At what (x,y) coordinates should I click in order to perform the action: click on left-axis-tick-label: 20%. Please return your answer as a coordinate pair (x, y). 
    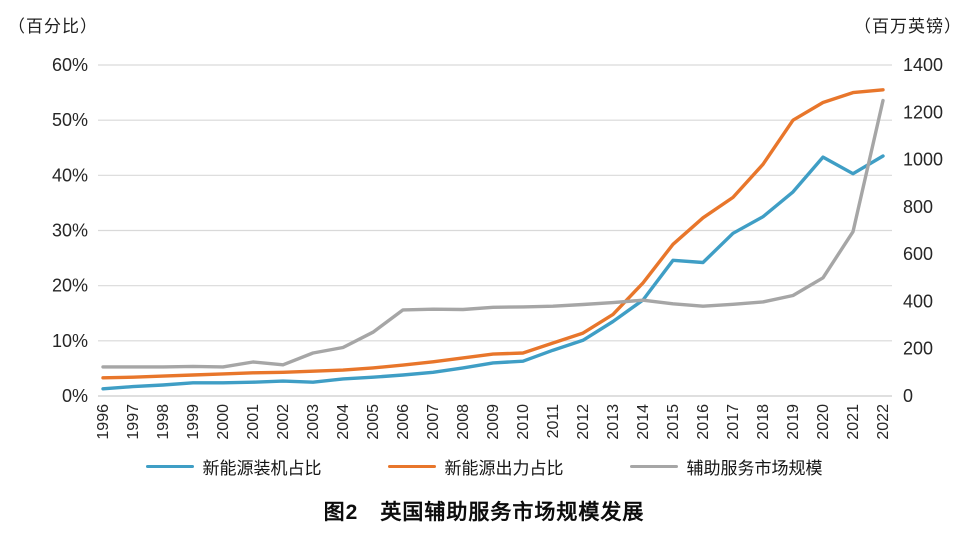
    Looking at the image, I should click on (70, 286).